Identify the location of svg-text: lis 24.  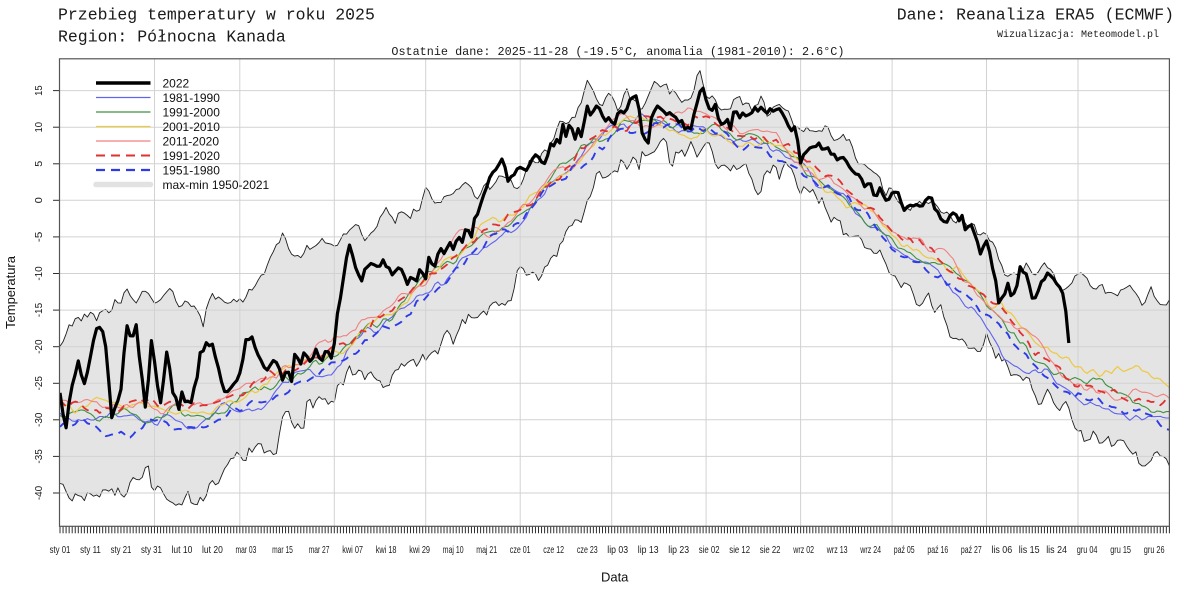
(1056, 550).